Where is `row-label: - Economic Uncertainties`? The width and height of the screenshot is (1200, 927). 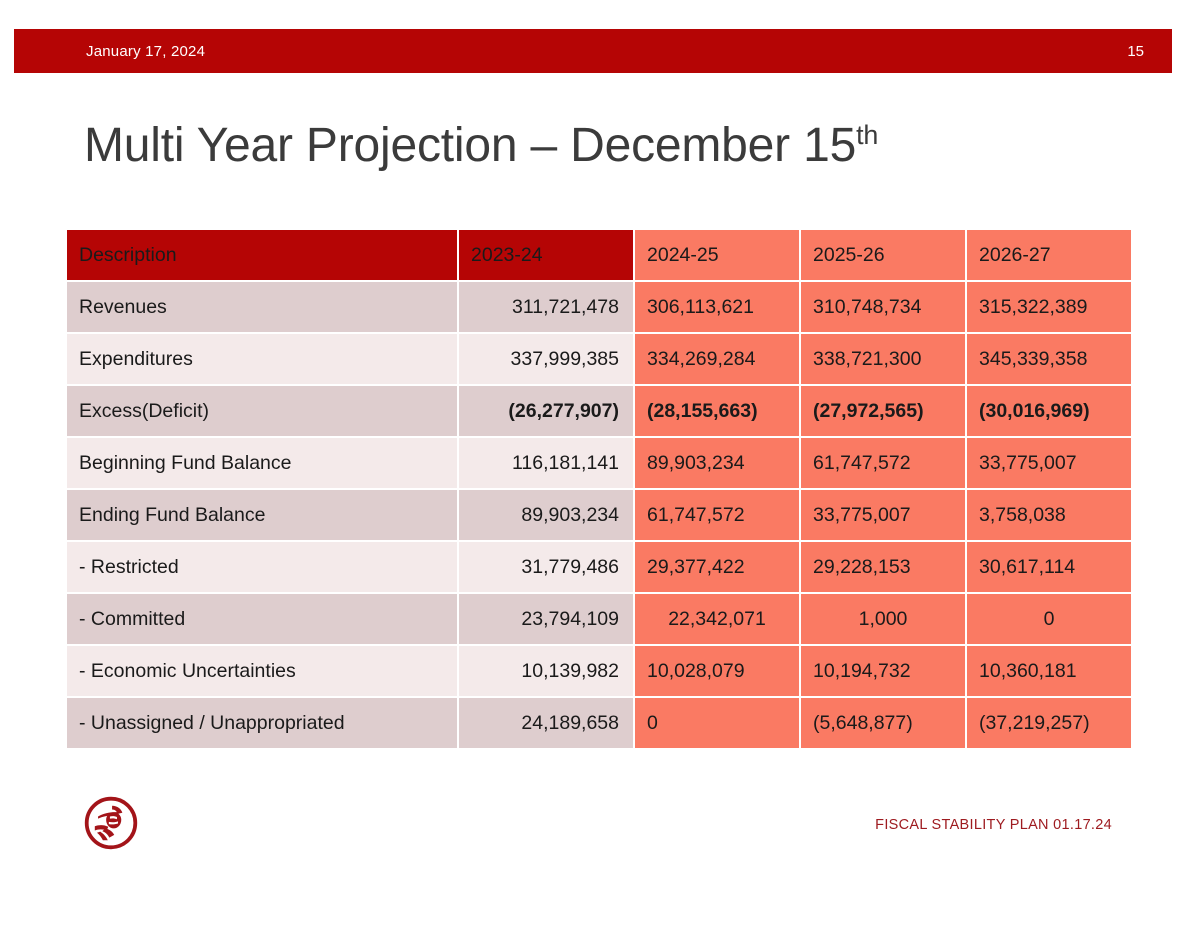
row-label: - Economic Uncertainties is located at coordinates (262, 671).